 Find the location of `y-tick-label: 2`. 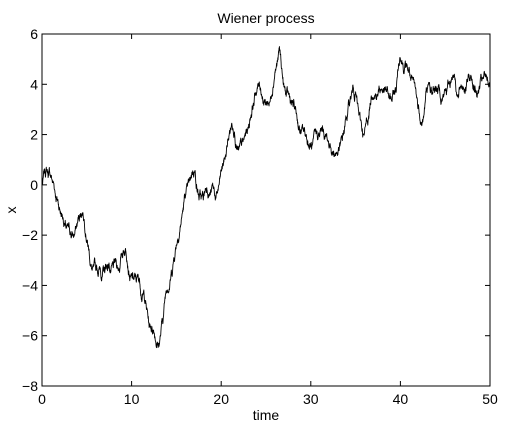

y-tick-label: 2 is located at coordinates (34, 135).